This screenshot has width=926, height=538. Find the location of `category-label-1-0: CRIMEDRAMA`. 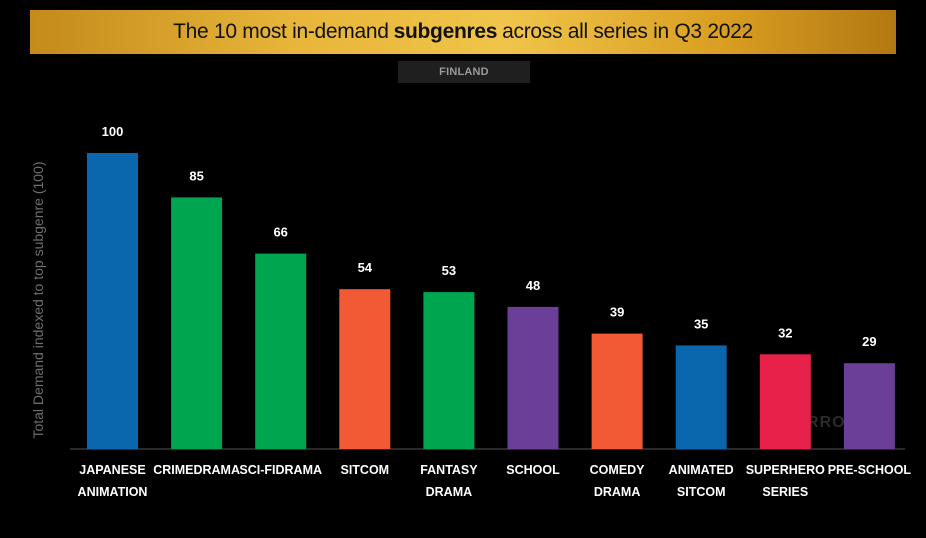

category-label-1-0: CRIMEDRAMA is located at coordinates (196, 470).